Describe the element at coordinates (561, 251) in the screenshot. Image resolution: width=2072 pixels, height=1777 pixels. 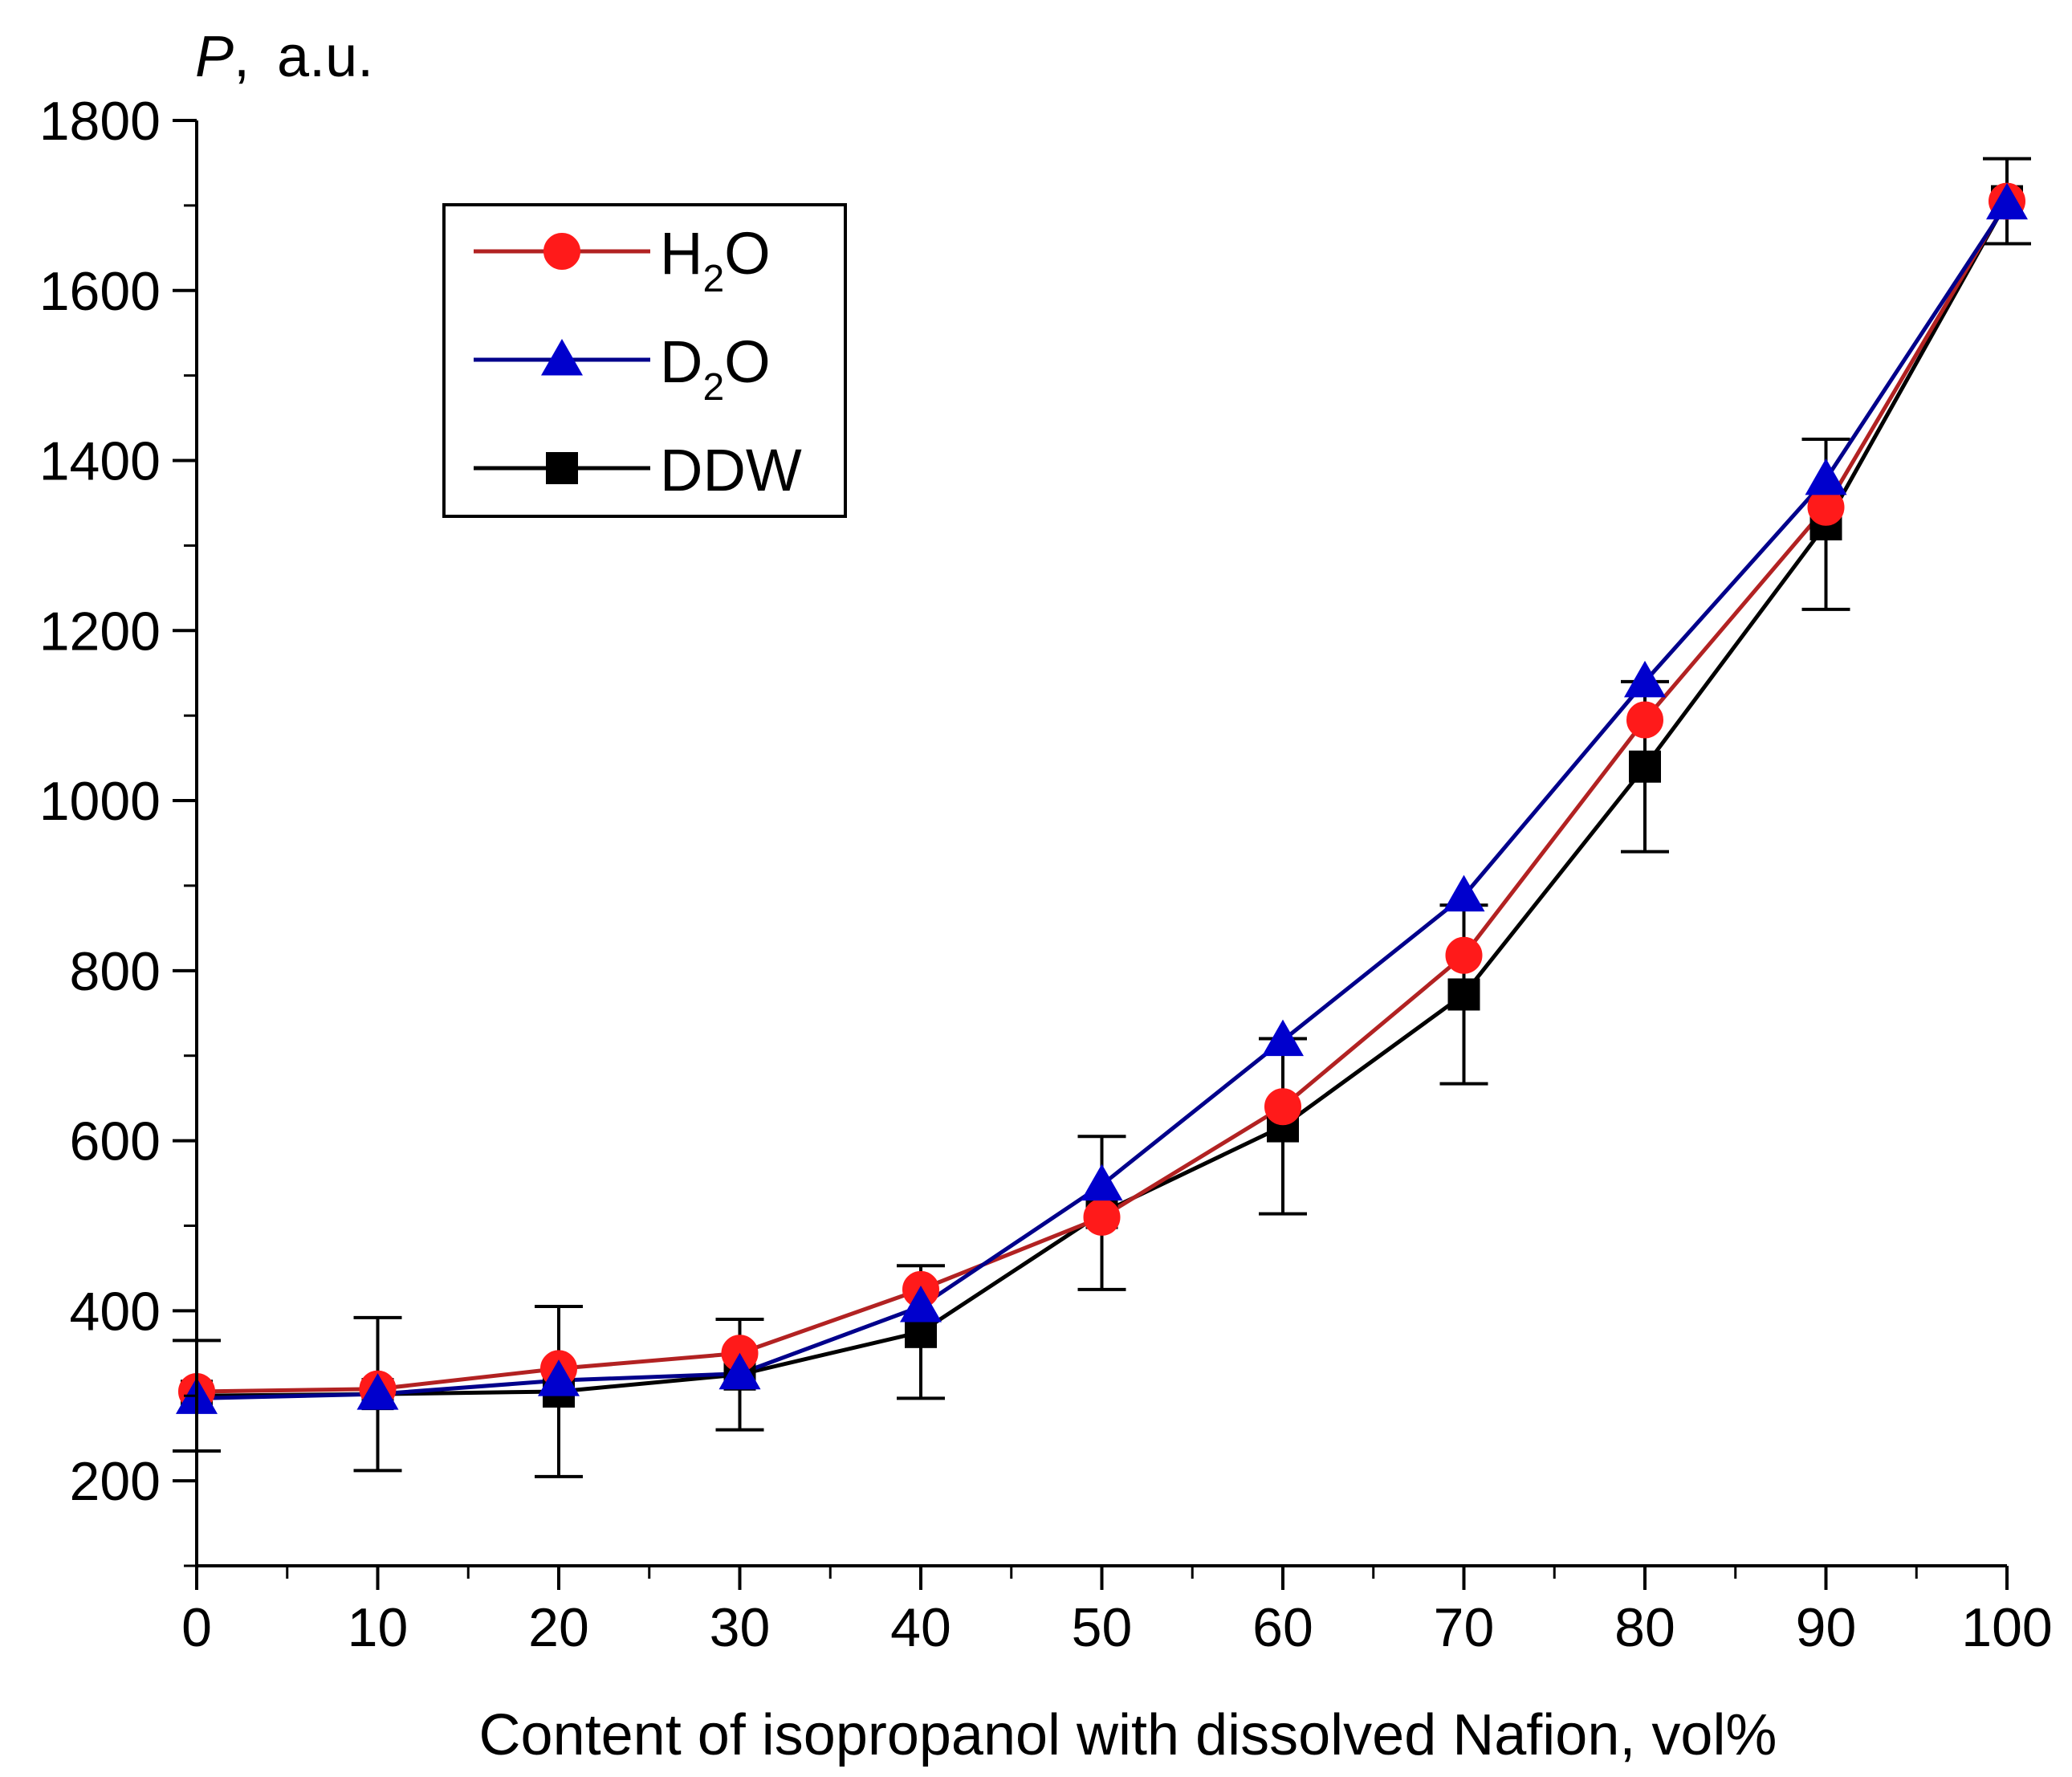
I see `legend-marker-h2o` at that location.